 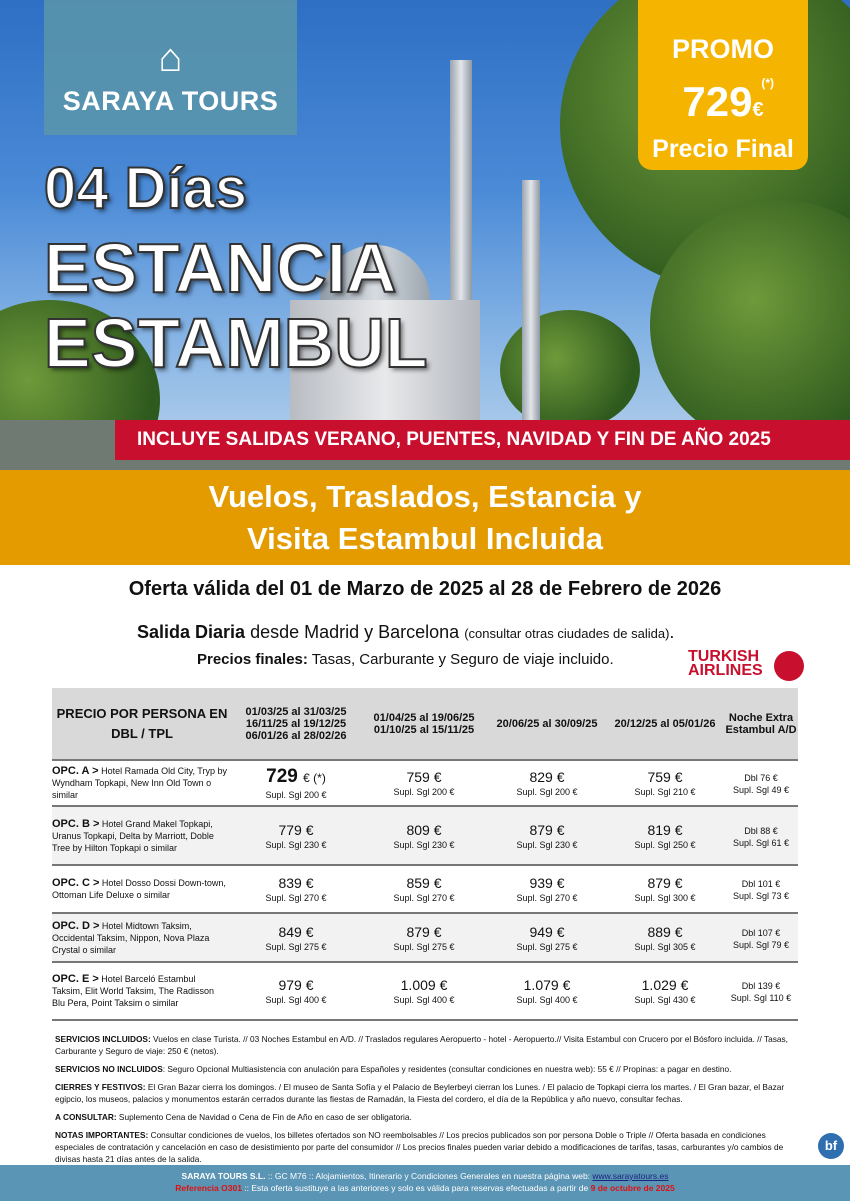 I want to click on price-cell: 759 € Supl. Sgl 200 €, so click(x=424, y=783).